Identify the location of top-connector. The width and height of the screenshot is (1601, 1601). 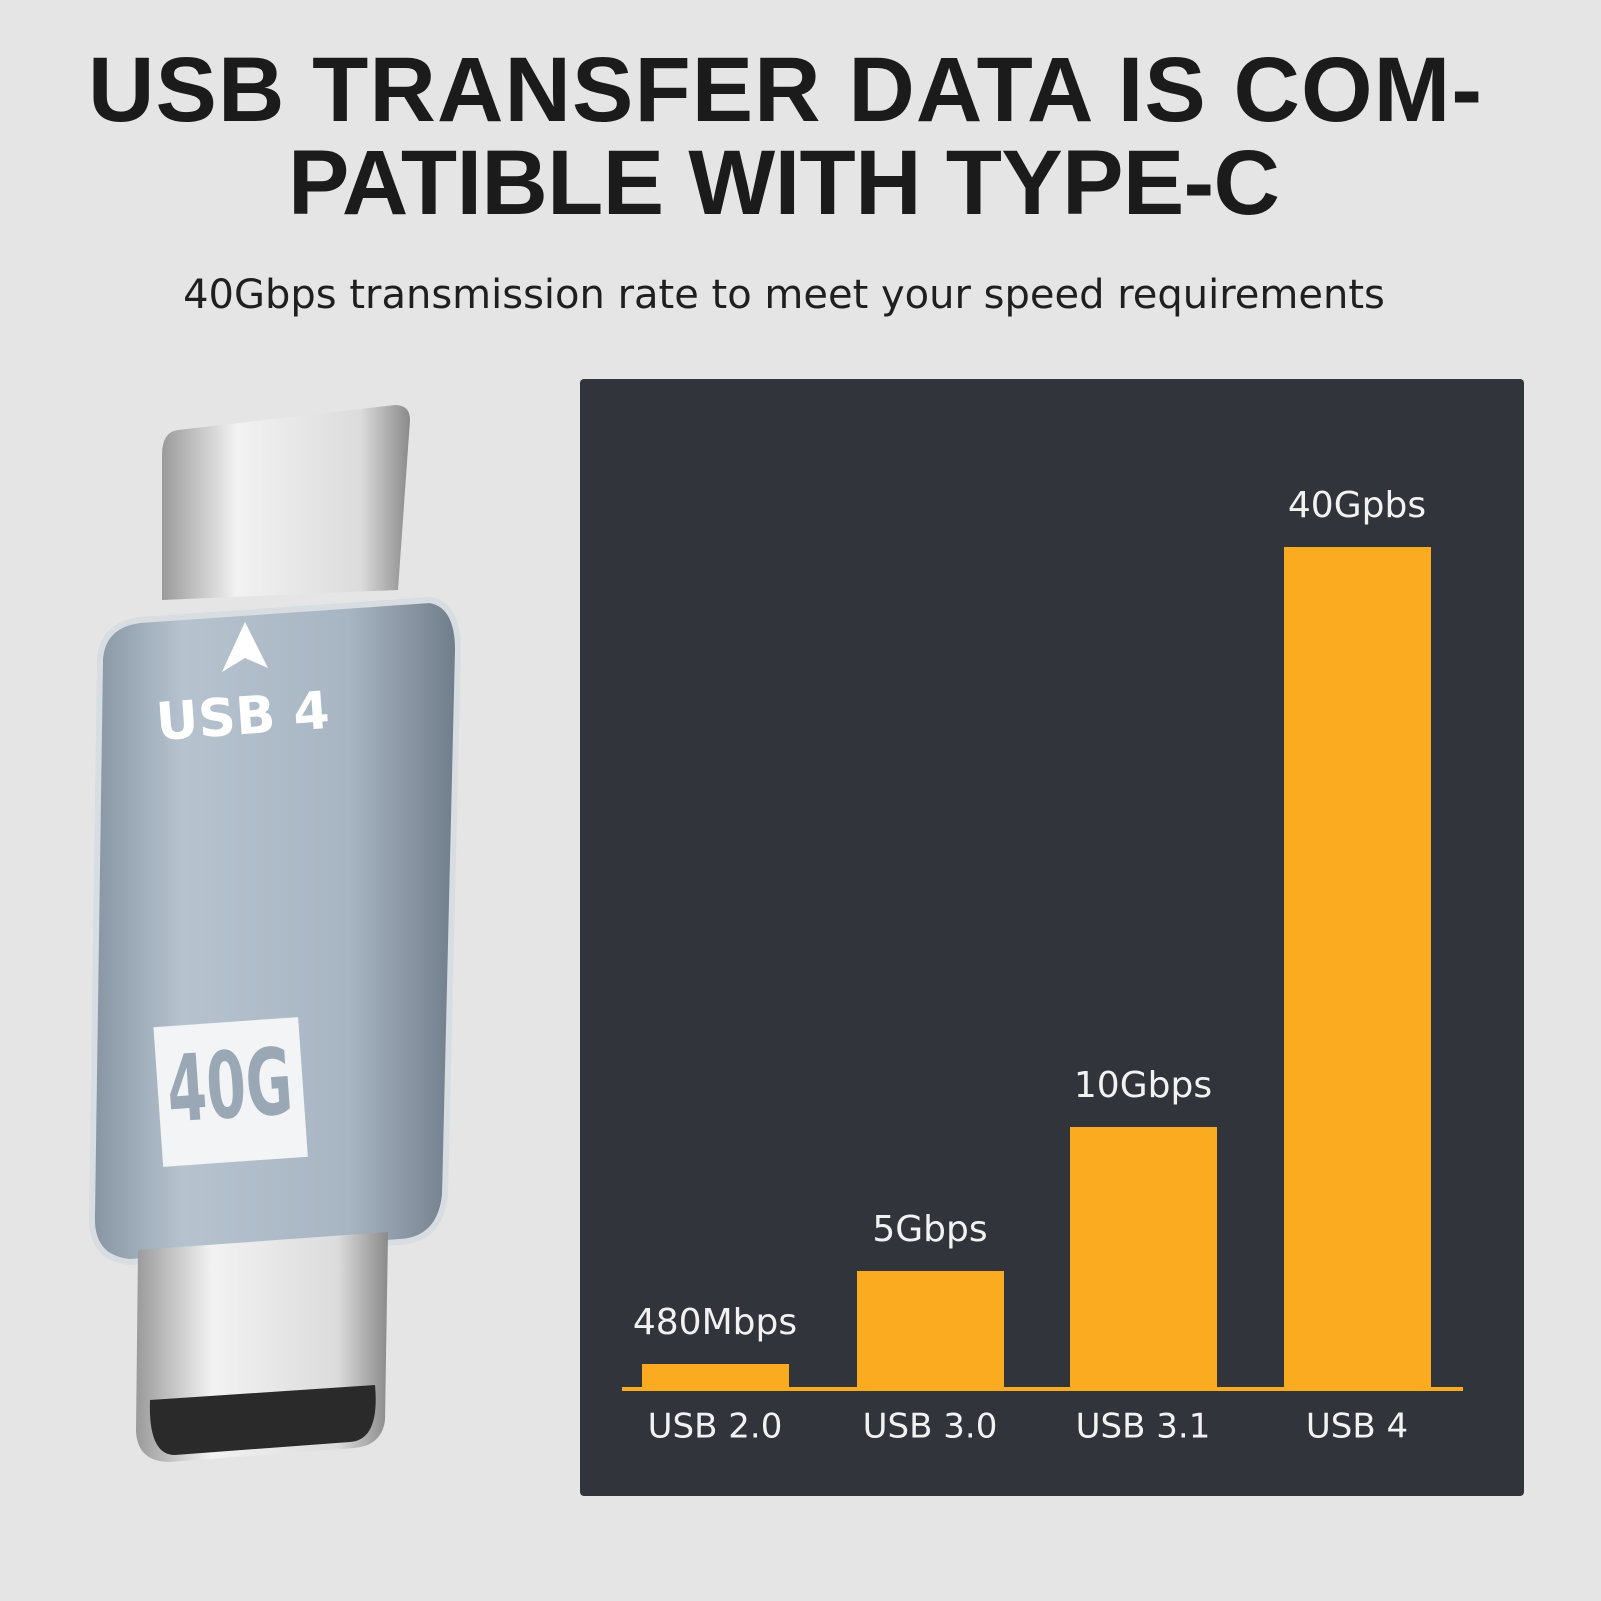
(286, 502).